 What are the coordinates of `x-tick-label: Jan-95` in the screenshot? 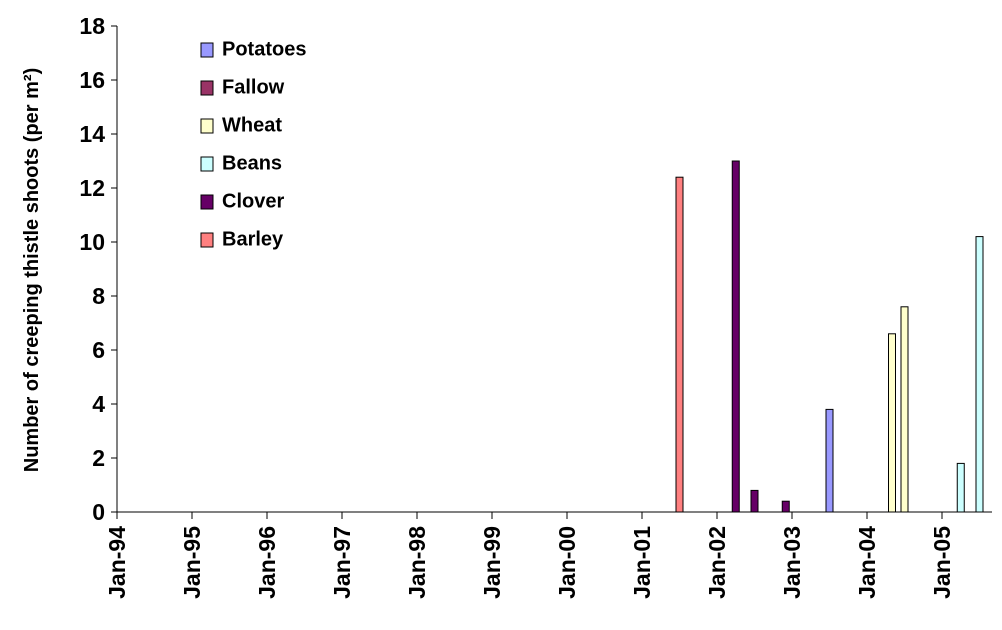 It's located at (192, 562).